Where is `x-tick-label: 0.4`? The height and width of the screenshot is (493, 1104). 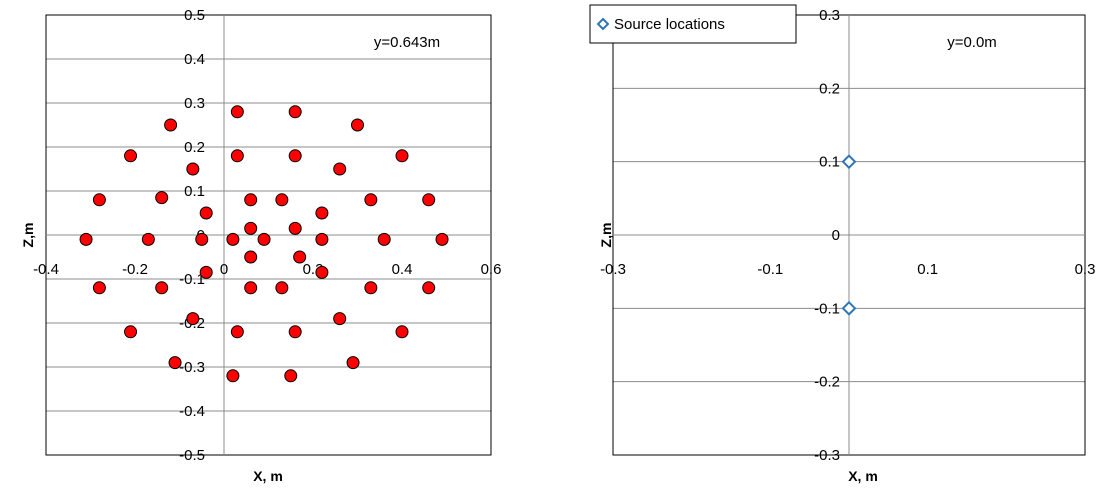
x-tick-label: 0.4 is located at coordinates (402, 269).